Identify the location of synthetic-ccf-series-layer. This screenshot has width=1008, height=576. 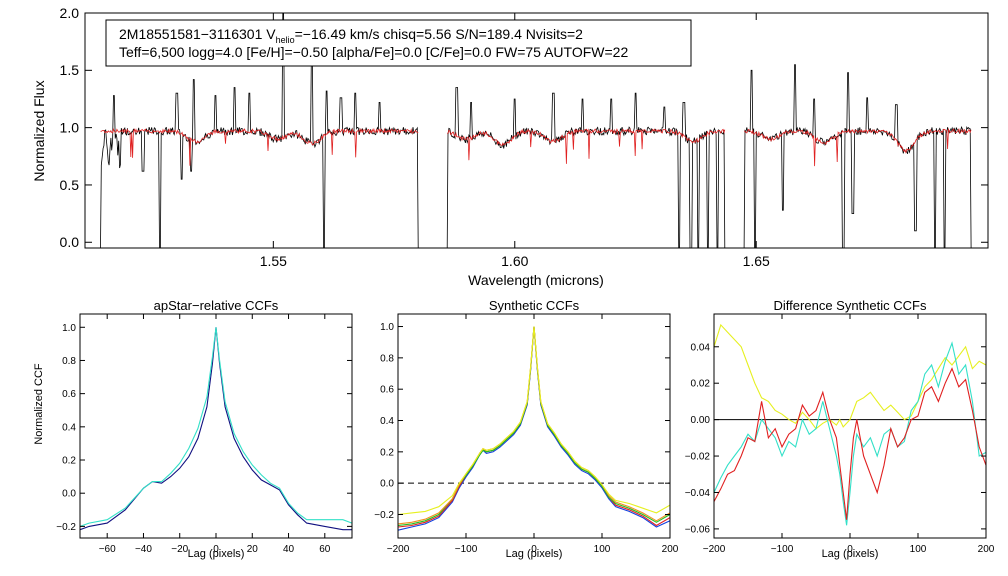
(534, 428).